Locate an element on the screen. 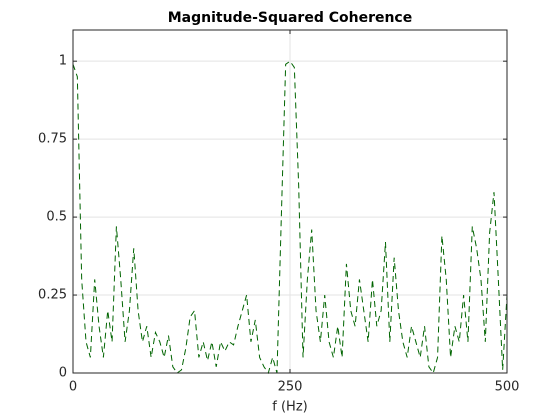 The width and height of the screenshot is (560, 420). x-tick-label: 0 is located at coordinates (73, 387).